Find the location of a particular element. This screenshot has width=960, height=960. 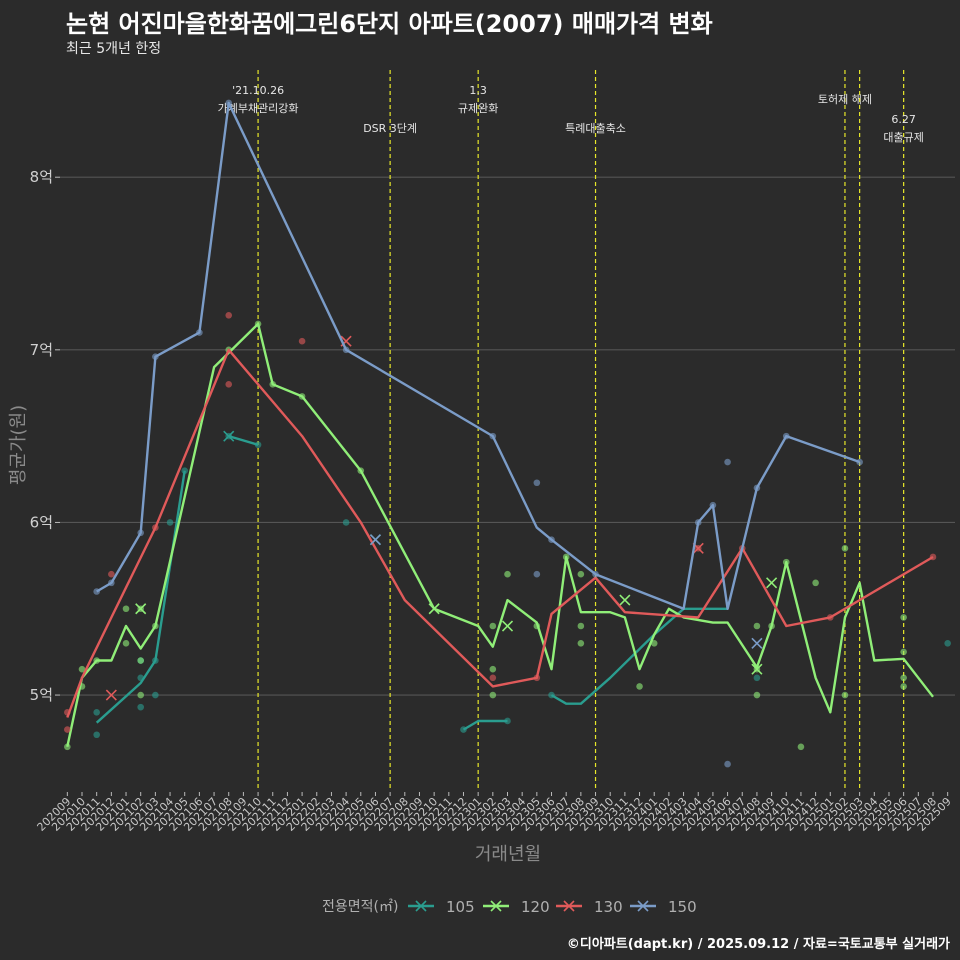

legend-item-130: 130 is located at coordinates (589, 907).